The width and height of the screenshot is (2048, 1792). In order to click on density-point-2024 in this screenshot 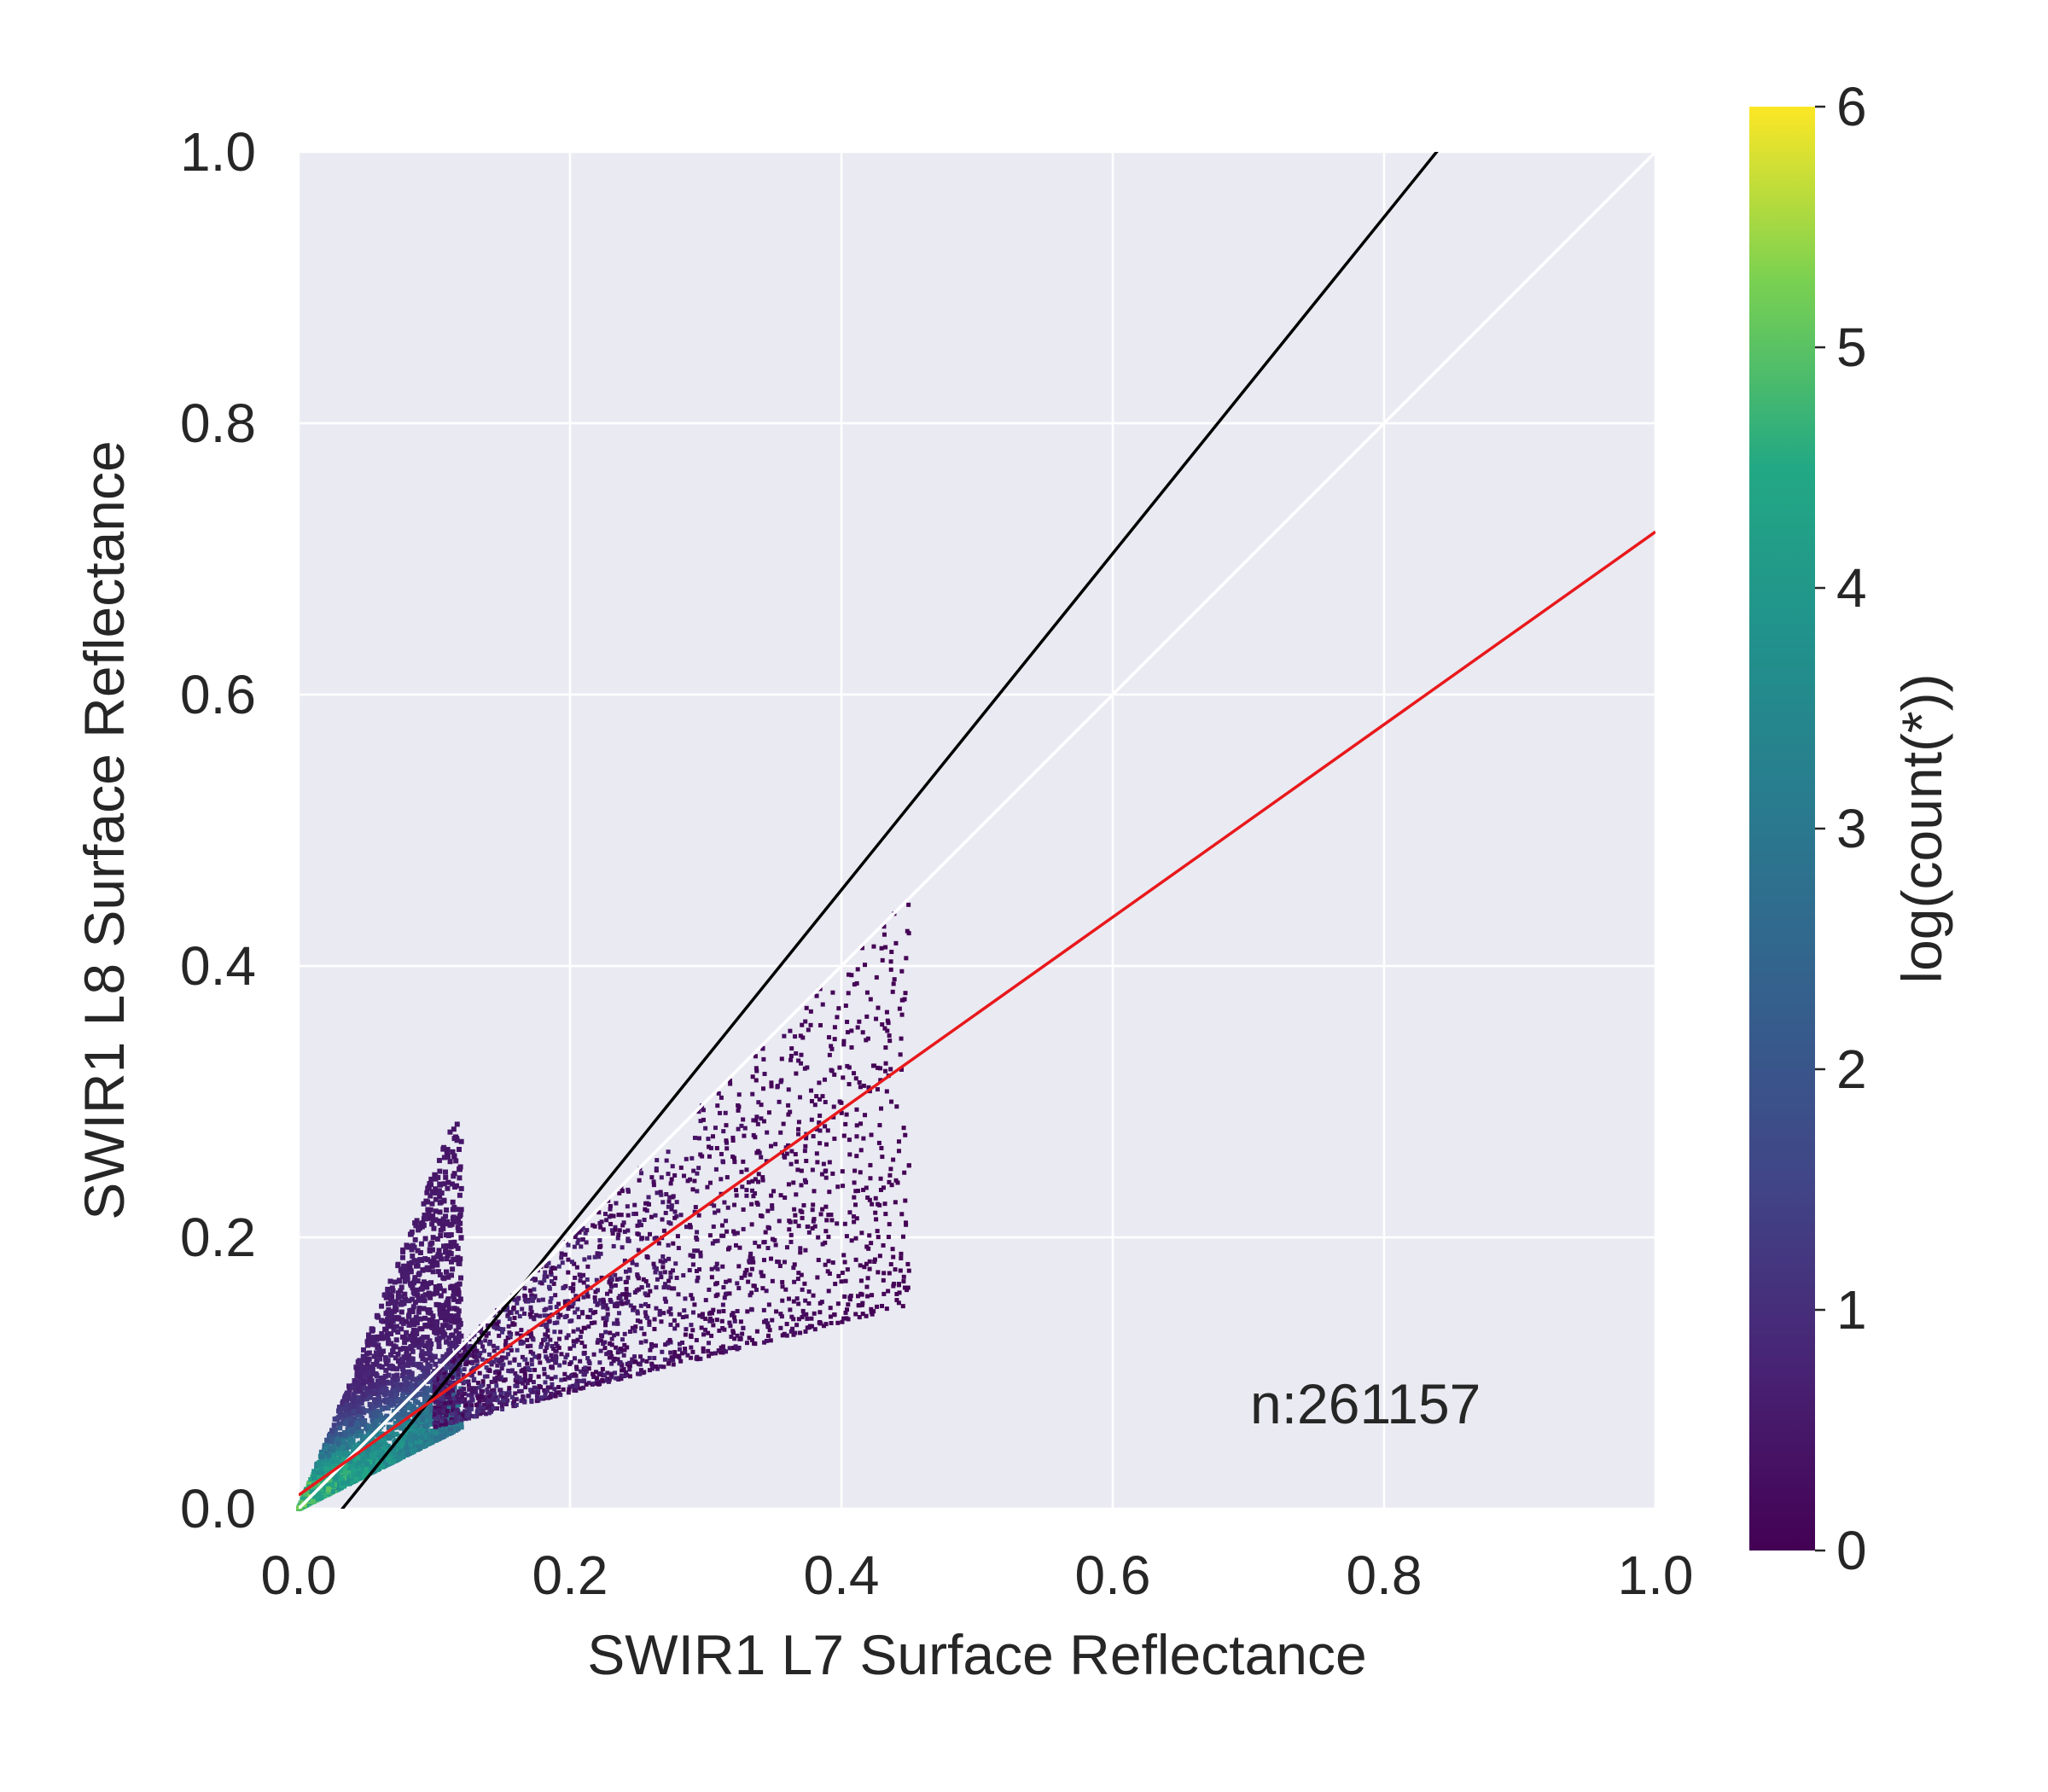, I will do `click(422, 1329)`.